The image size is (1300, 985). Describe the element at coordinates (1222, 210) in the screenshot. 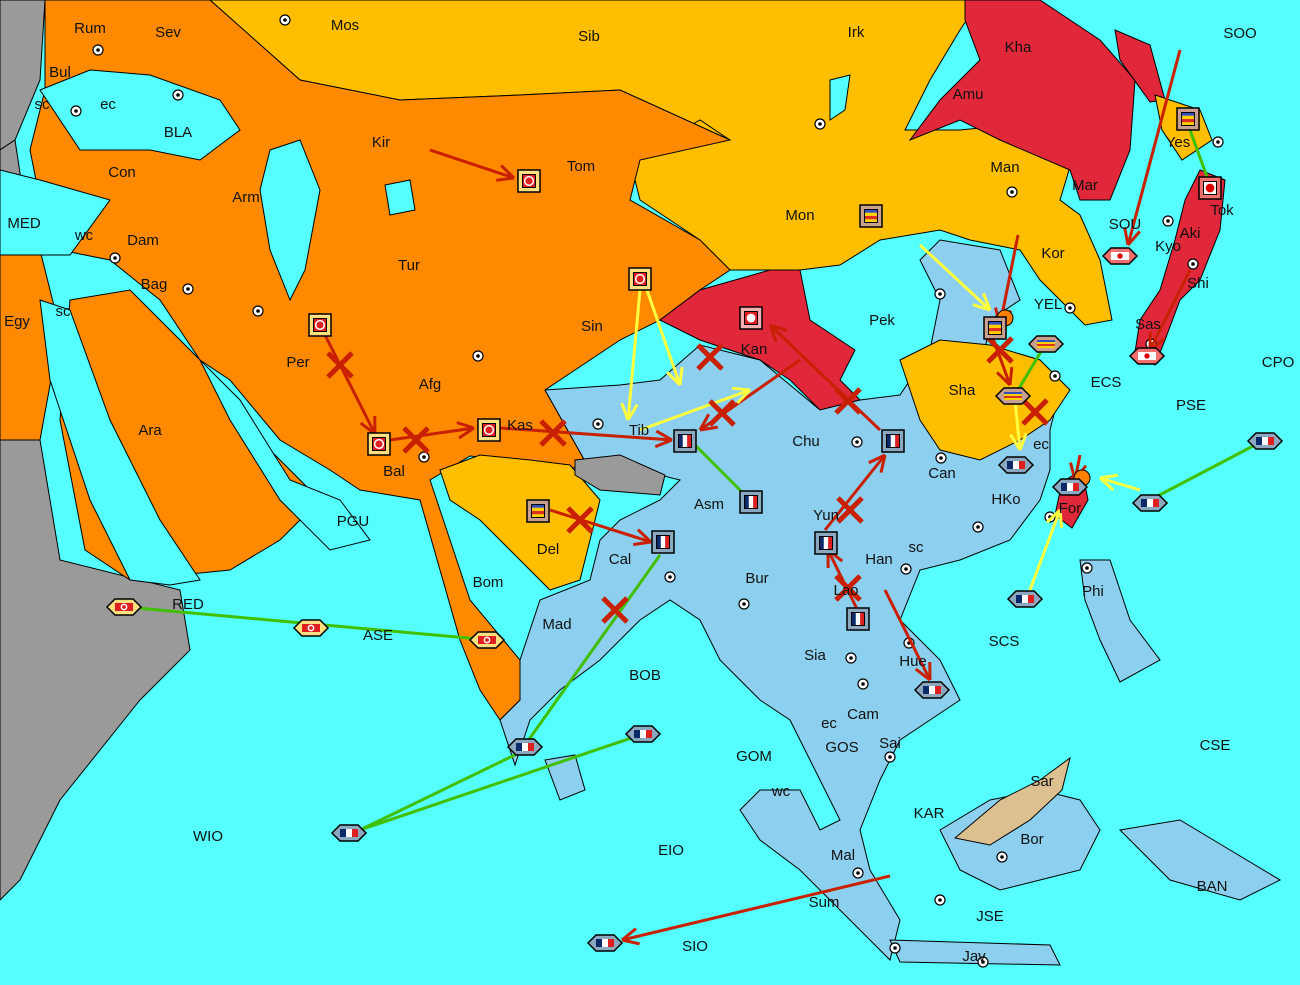

I see `region-label: Tok` at that location.